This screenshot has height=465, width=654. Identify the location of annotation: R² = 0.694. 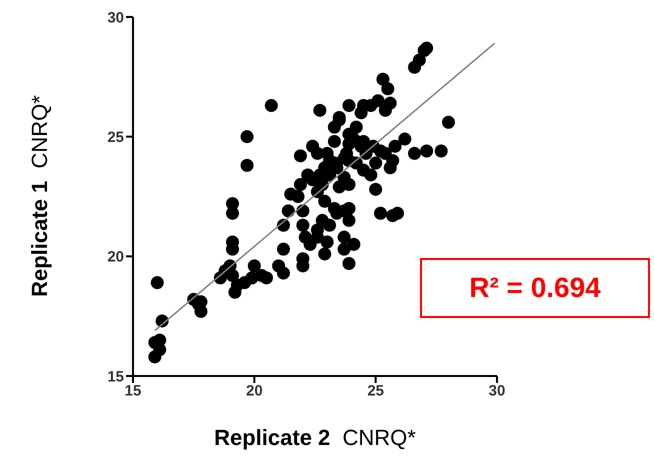
(535, 288).